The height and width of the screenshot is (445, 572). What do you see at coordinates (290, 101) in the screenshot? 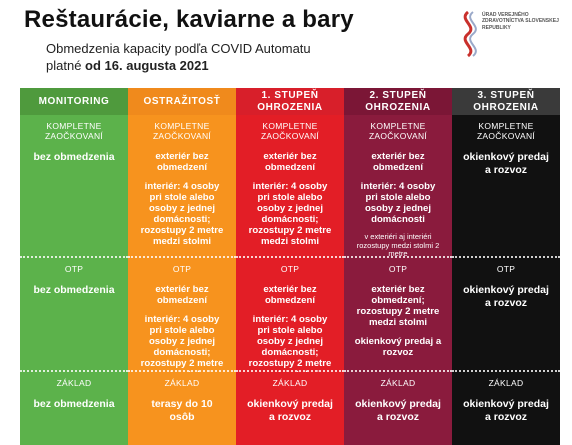
I see `column-header: 1. STUPEŇ OHROZENIA` at bounding box center [290, 101].